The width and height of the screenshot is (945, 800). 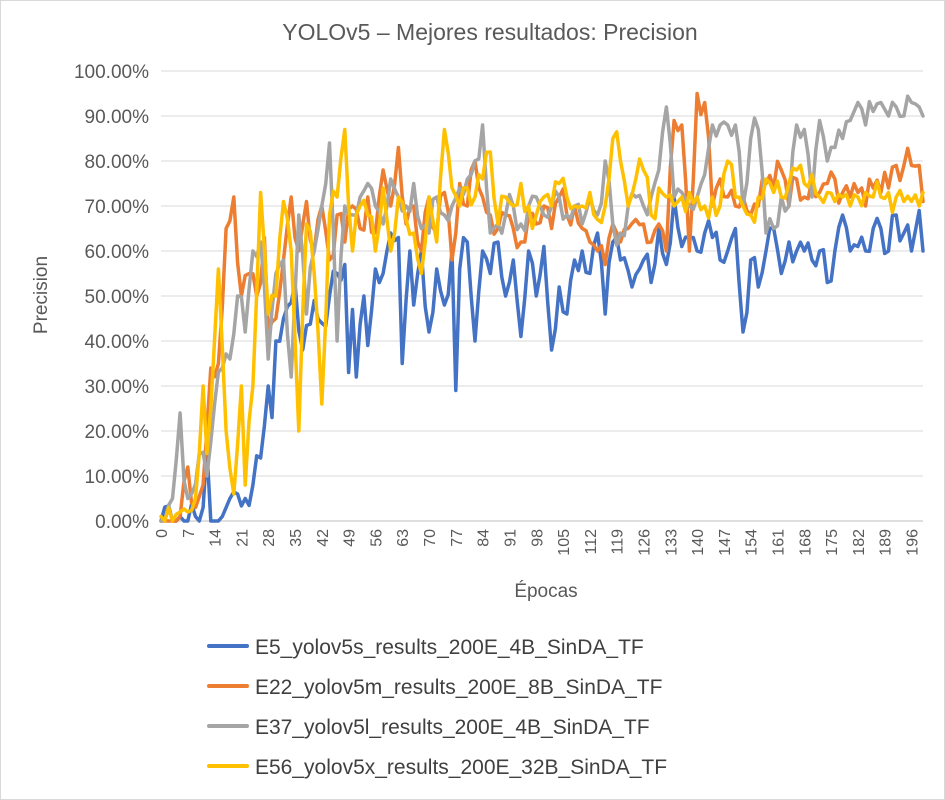 What do you see at coordinates (452, 727) in the screenshot?
I see `legend-label-3: E37_yolov5l_results_200E_4B_SinDA_TF` at bounding box center [452, 727].